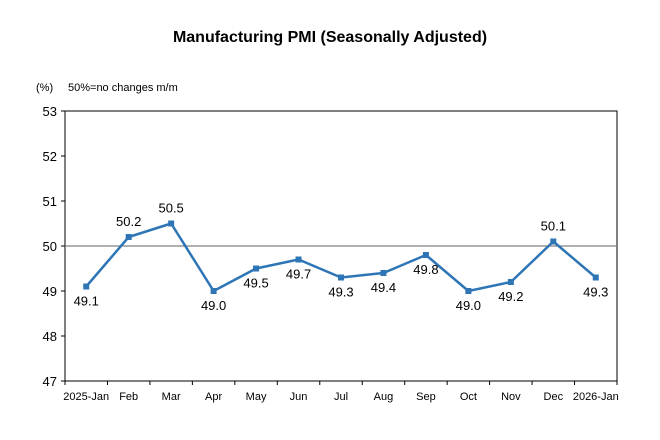 The height and width of the screenshot is (440, 660). What do you see at coordinates (298, 274) in the screenshot?
I see `data-label: 49.7` at bounding box center [298, 274].